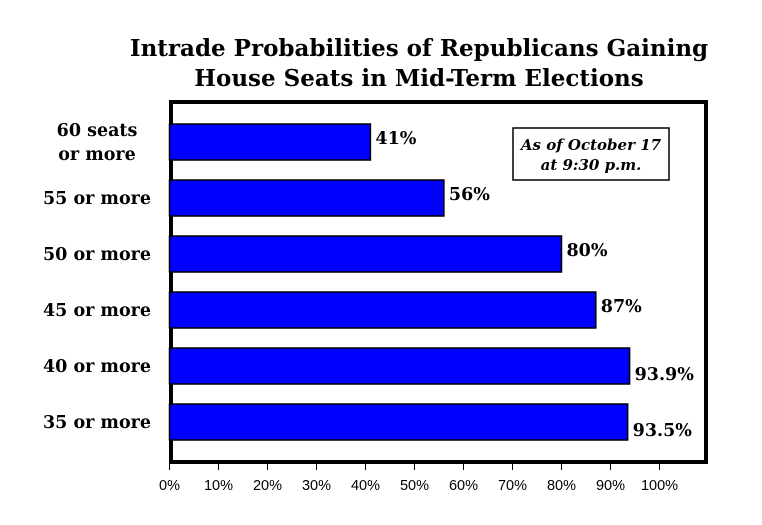  What do you see at coordinates (561, 486) in the screenshot?
I see `x-tick-label: 80%` at bounding box center [561, 486].